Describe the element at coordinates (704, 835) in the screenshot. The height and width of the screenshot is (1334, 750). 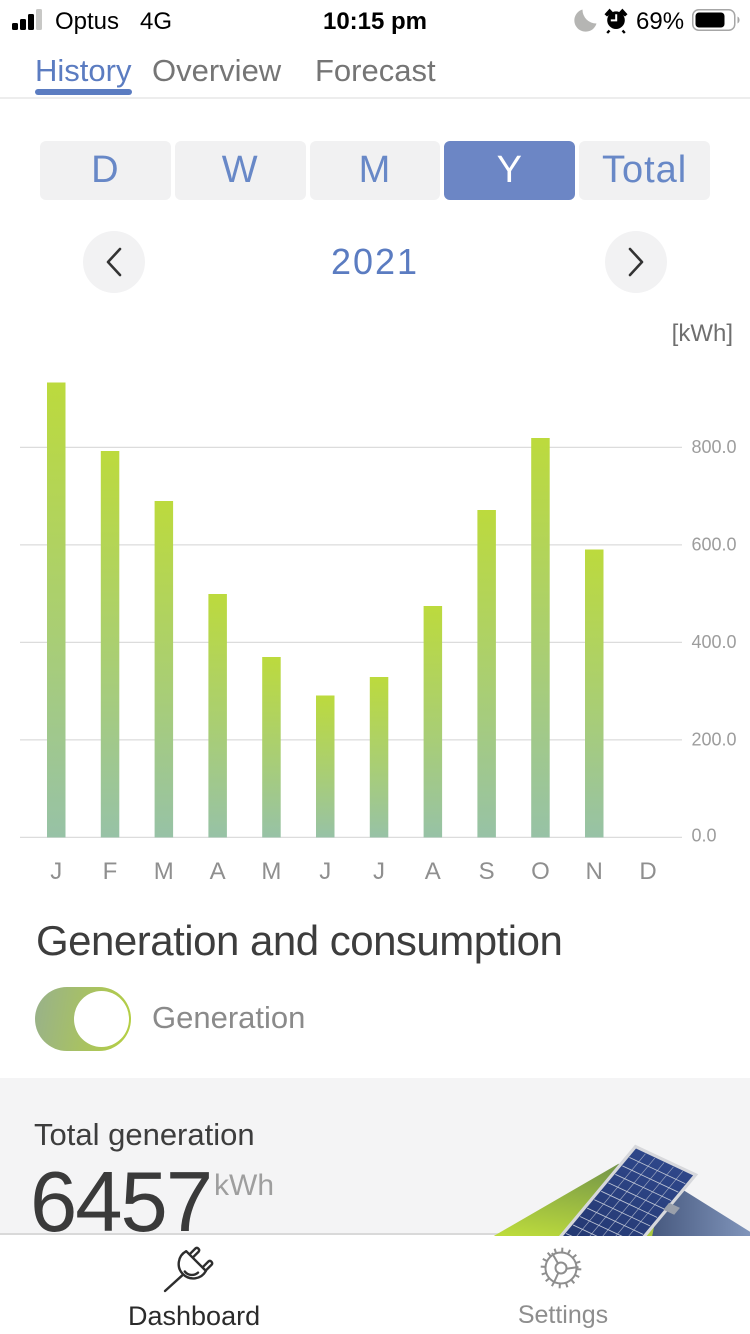
I see `svg-text: 0.0` at that location.